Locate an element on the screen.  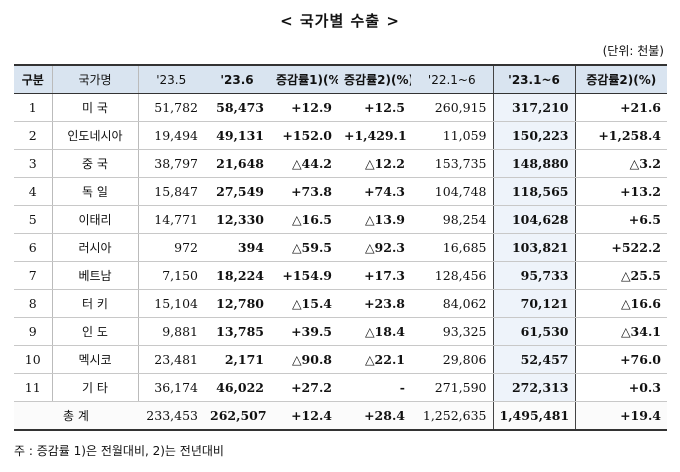
table-cell: △90.8 is located at coordinates (304, 359).